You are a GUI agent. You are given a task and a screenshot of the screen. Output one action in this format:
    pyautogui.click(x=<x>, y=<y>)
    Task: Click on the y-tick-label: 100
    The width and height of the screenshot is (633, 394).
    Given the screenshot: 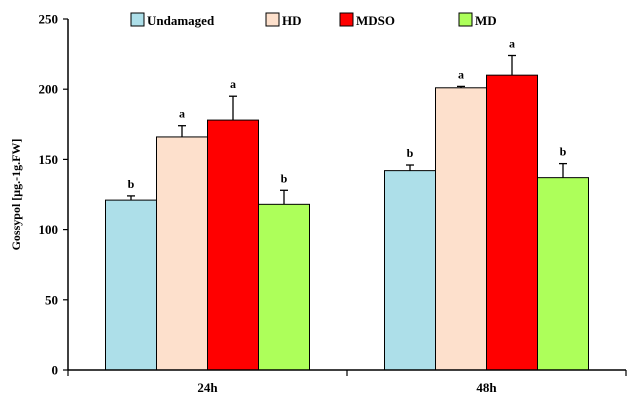 What is the action you would take?
    pyautogui.click(x=49, y=229)
    